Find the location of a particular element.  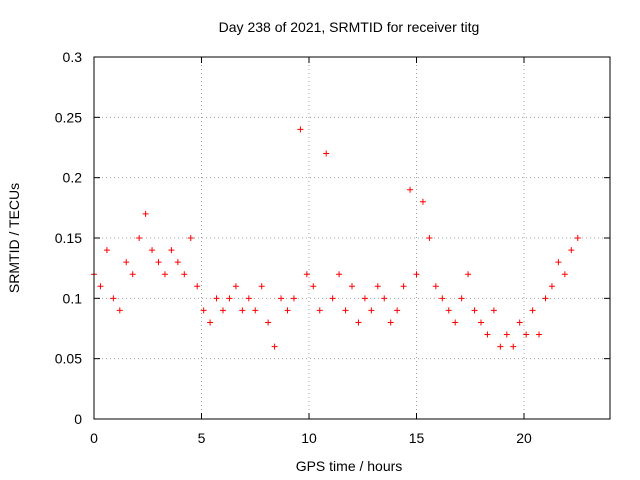

x-tick-label: 15 is located at coordinates (417, 438).